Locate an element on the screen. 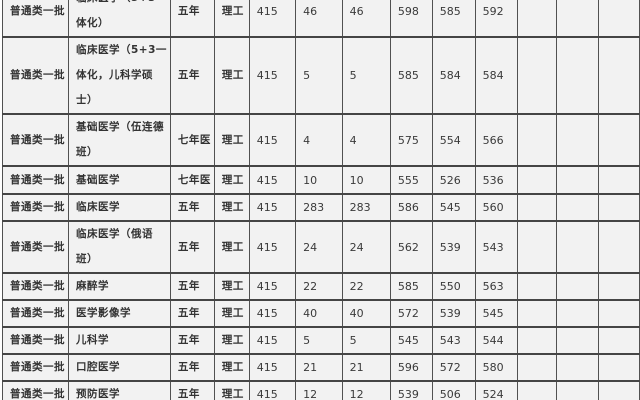  table-row: 普通类一批 麻醉学 五年 理工 415 22 22 585 550 563 is located at coordinates (321, 286).